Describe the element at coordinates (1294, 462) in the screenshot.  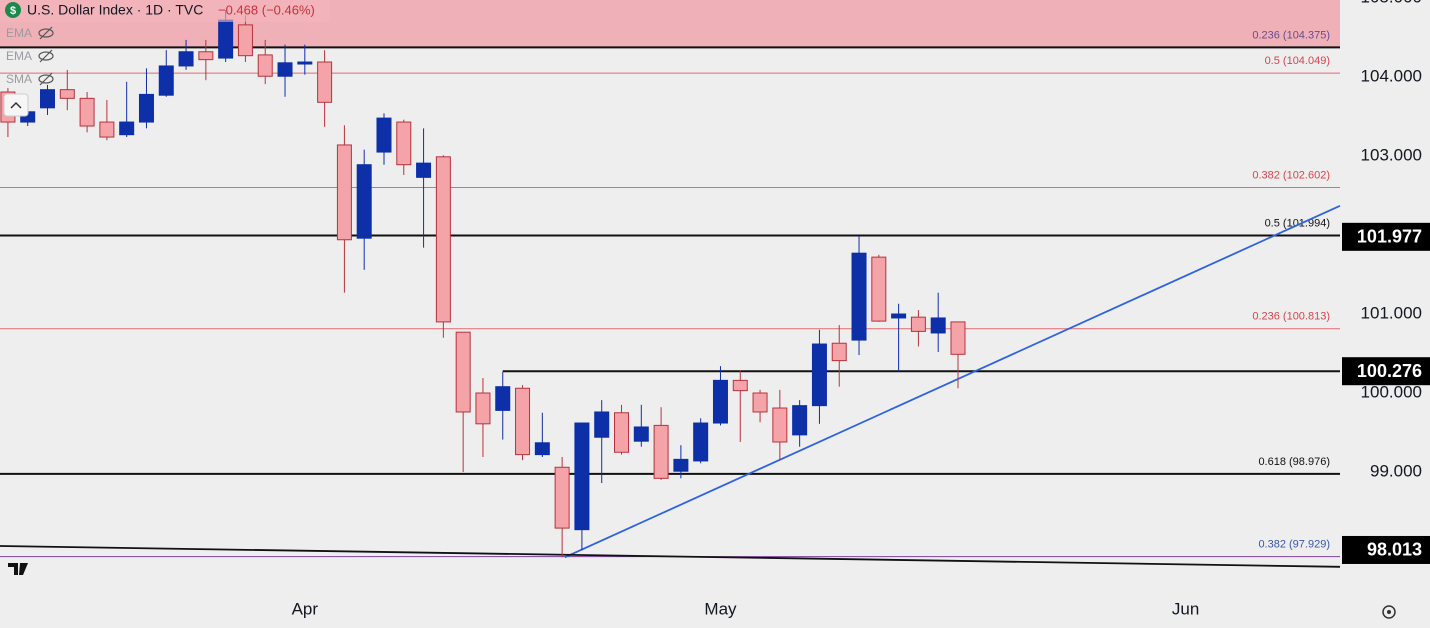
I see `level-label: 0.618 (98.976)` at that location.